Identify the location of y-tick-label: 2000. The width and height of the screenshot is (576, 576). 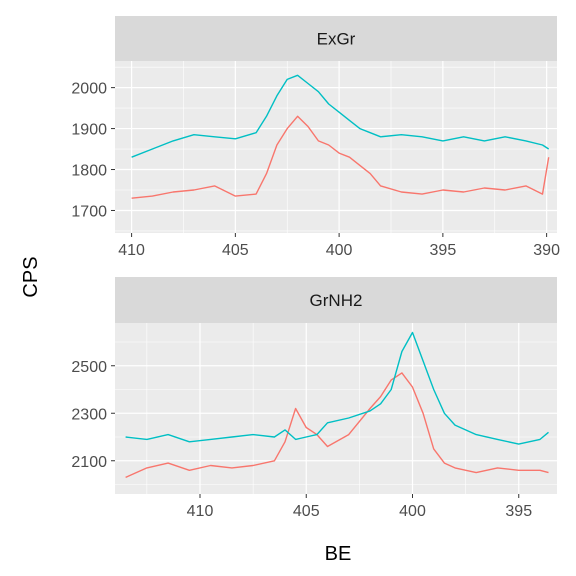
(89, 89).